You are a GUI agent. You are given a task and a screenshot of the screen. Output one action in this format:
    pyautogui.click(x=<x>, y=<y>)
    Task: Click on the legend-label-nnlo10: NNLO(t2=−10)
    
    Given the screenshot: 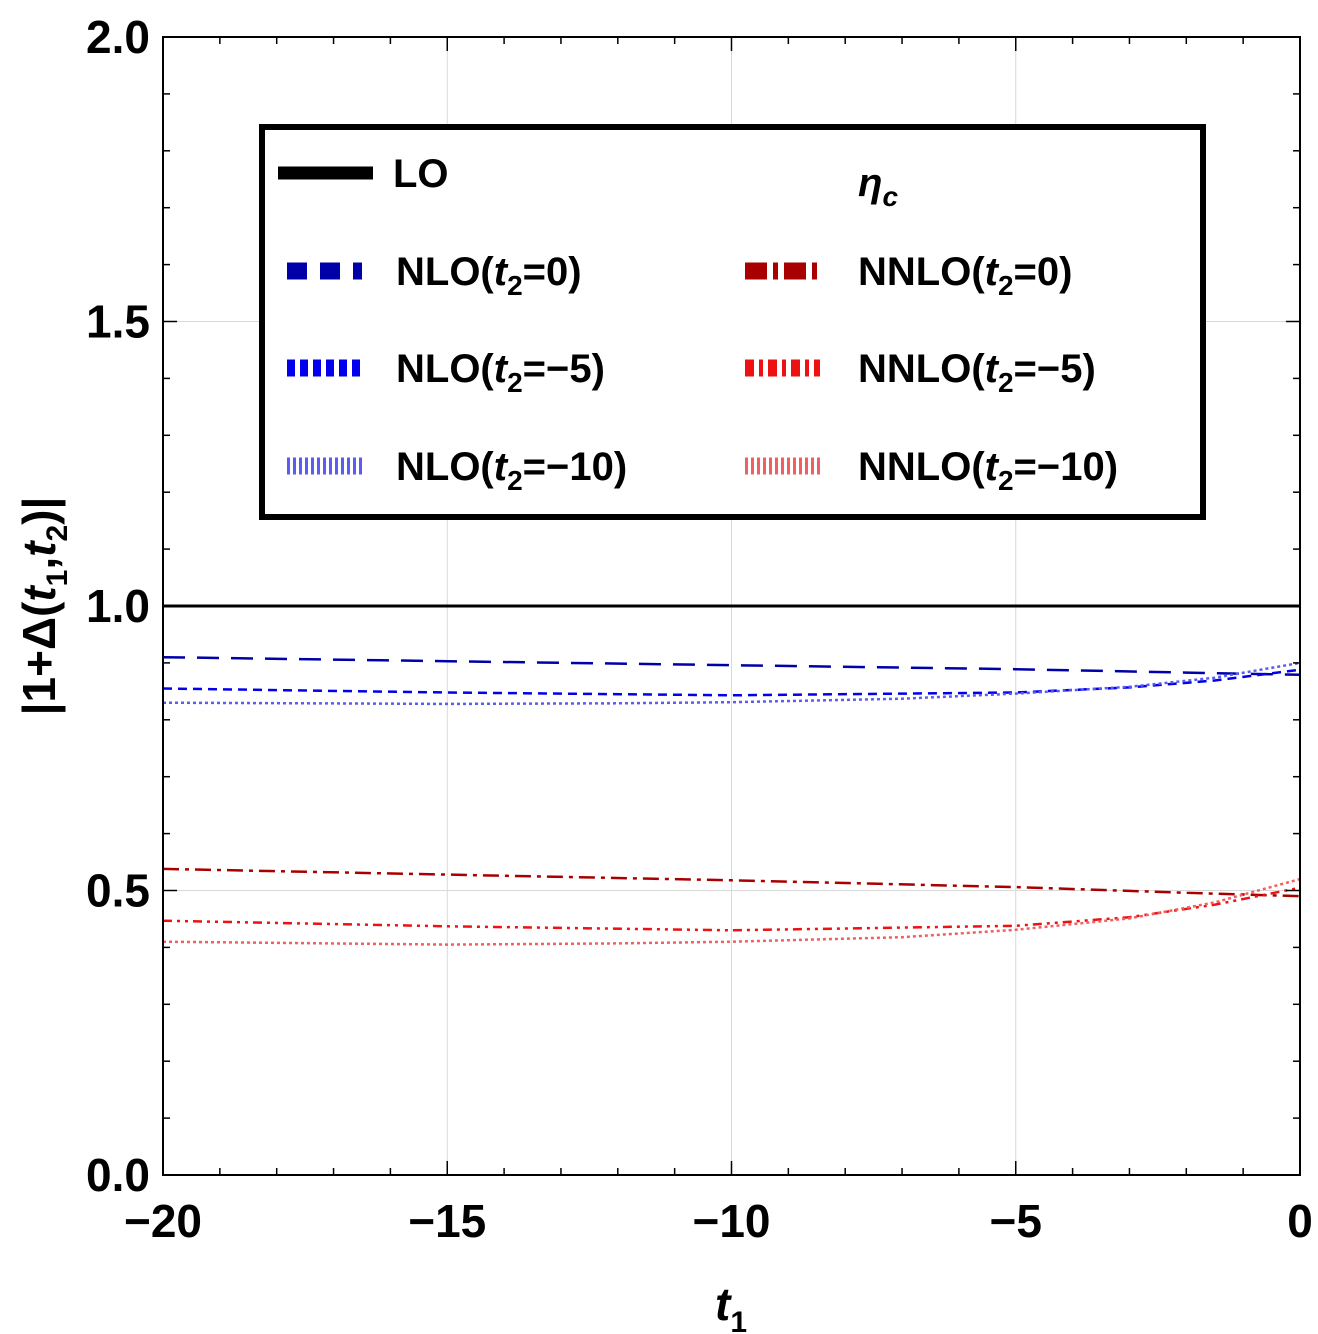 What is the action you would take?
    pyautogui.click(x=988, y=470)
    